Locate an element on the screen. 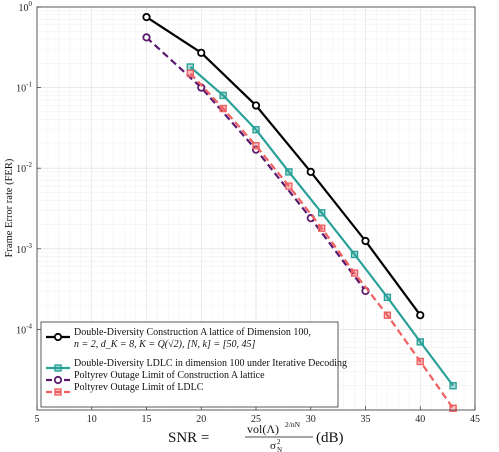 The height and width of the screenshot is (452, 499). x-tick-label: 35 is located at coordinates (366, 419).